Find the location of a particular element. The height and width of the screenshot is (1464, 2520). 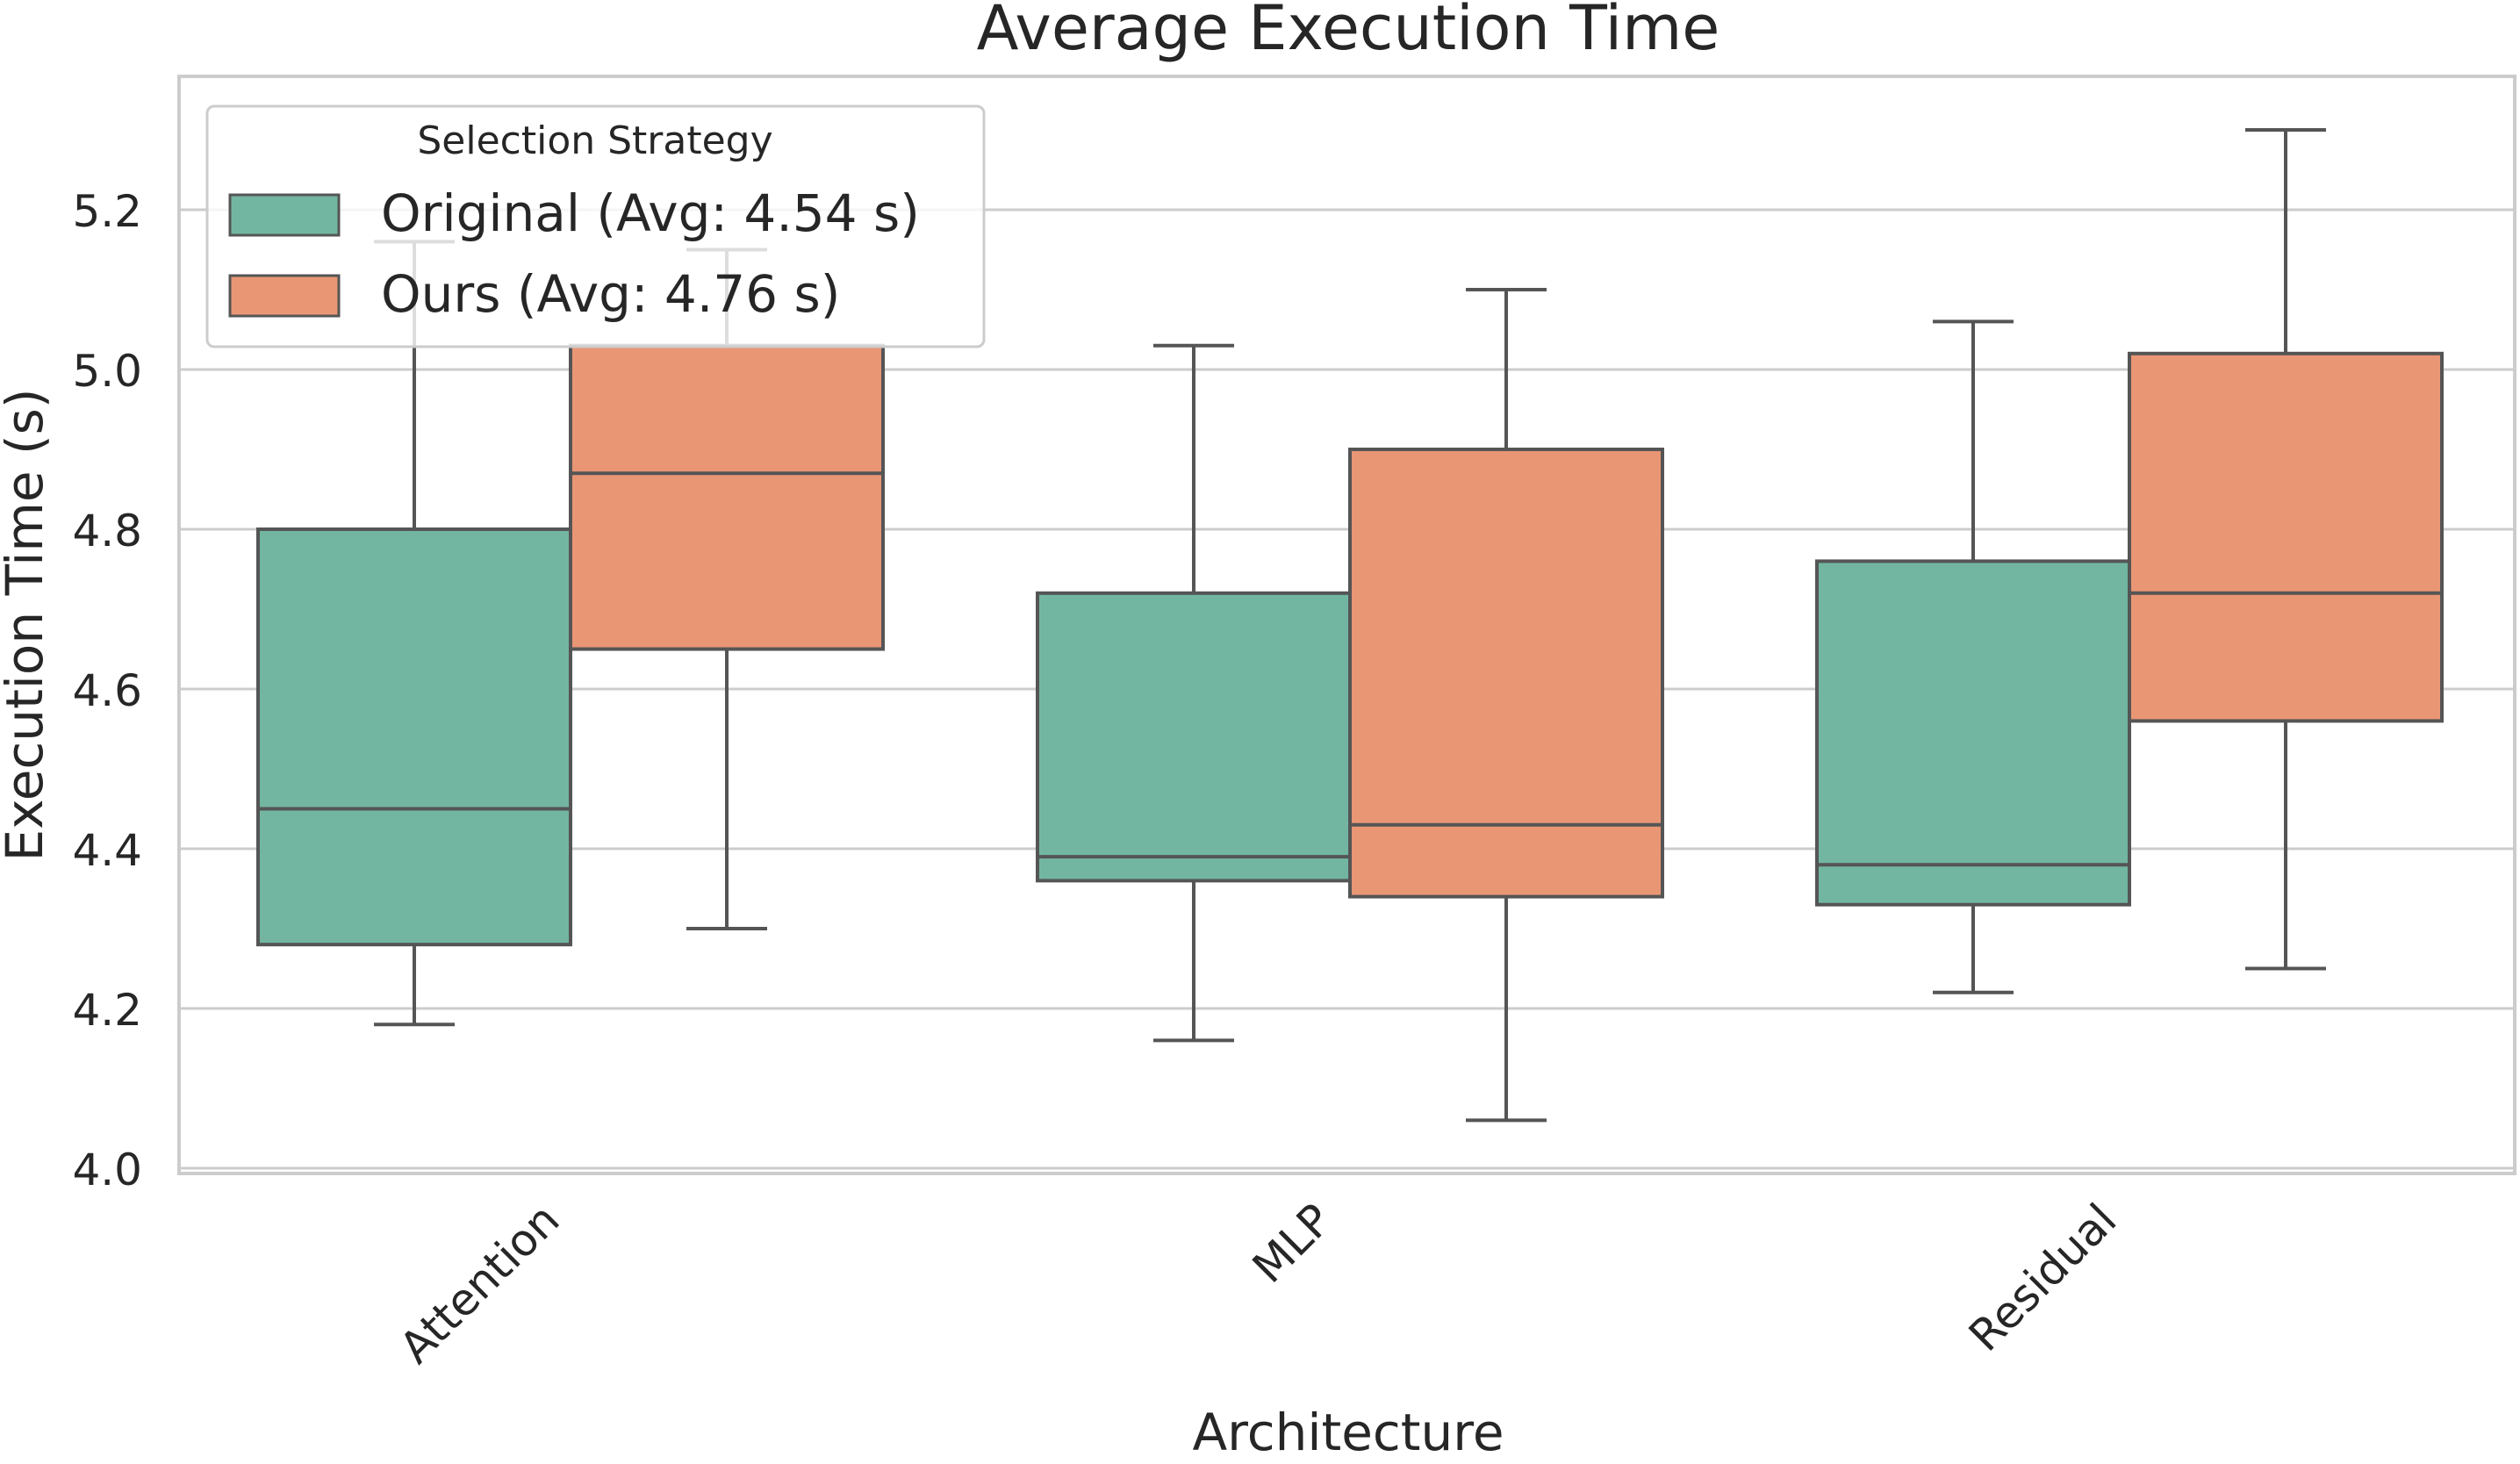

y-axis-label: Execution Time (s) is located at coordinates (27, 625).